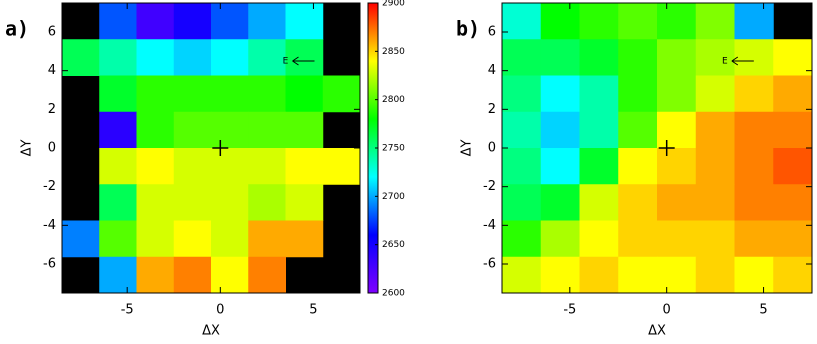  Describe the element at coordinates (17, 29) in the screenshot. I see `panel-label: a)` at that location.